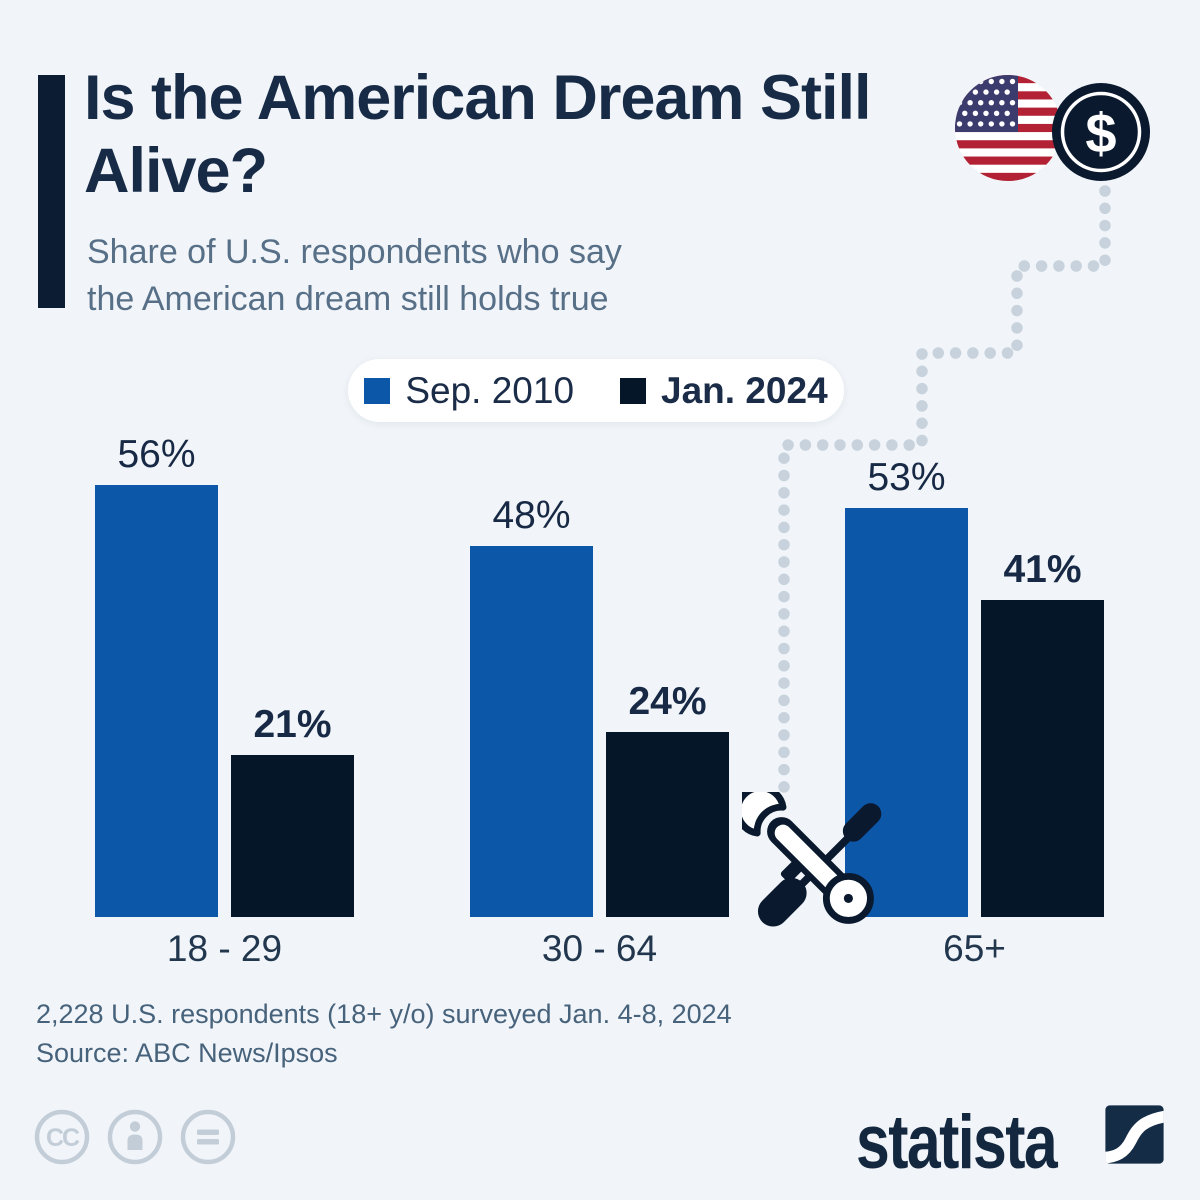 This screenshot has height=1200, width=1200. What do you see at coordinates (531, 731) in the screenshot?
I see `bar-group2-sep2010` at bounding box center [531, 731].